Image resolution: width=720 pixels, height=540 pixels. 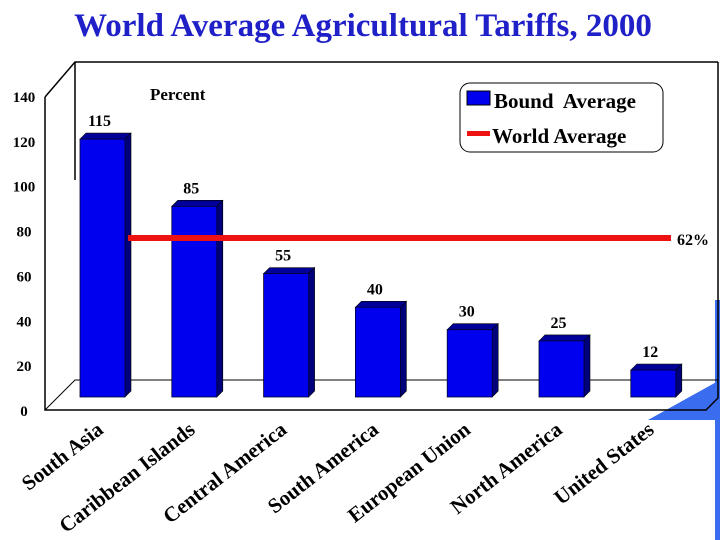 What do you see at coordinates (191, 188) in the screenshot?
I see `bar-value-label: 85` at bounding box center [191, 188].